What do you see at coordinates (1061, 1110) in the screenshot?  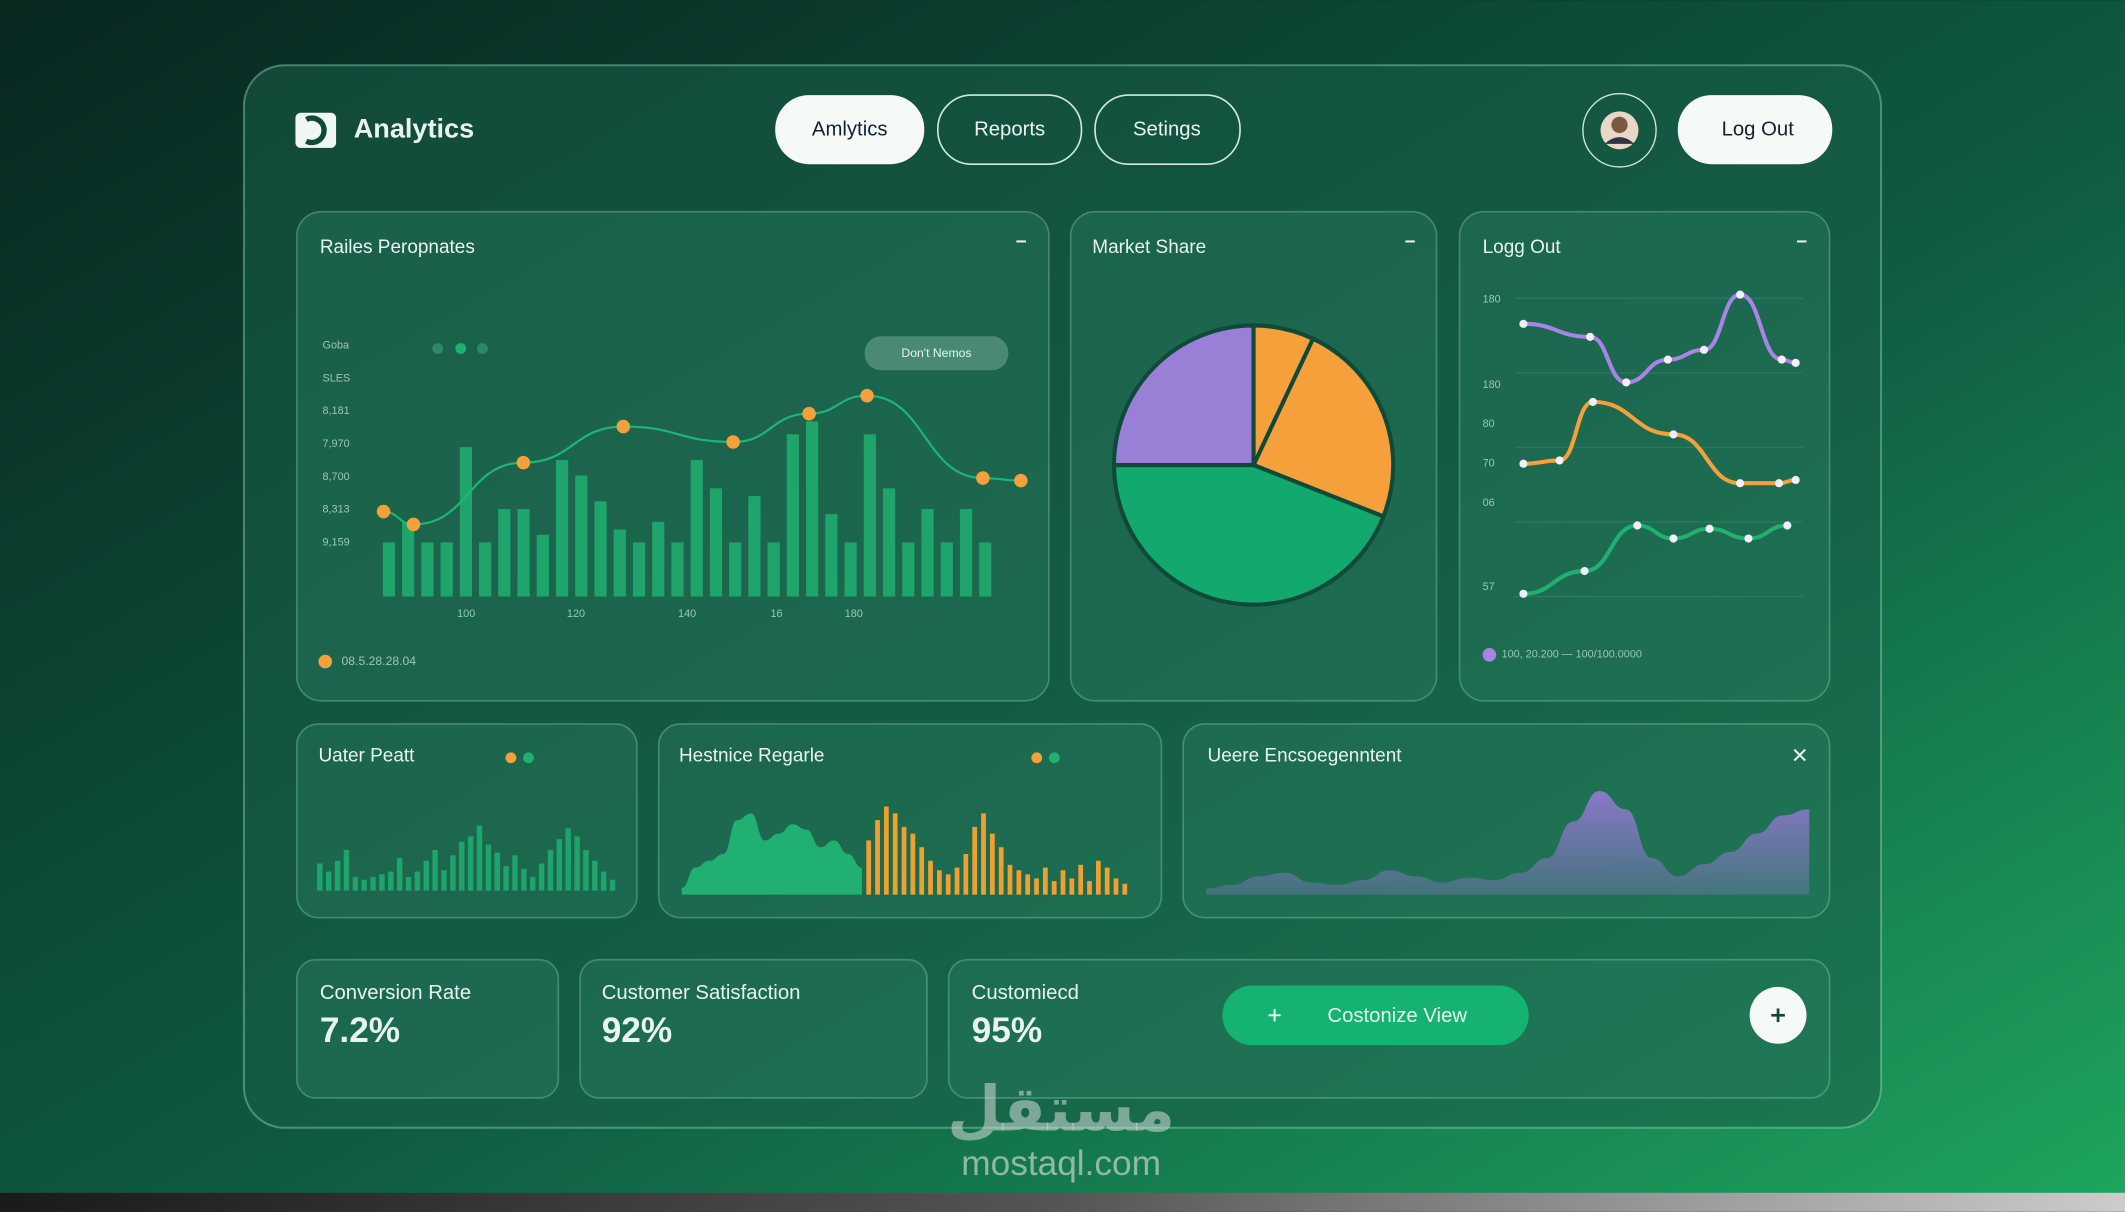 I see `watermark: مستقل` at bounding box center [1061, 1110].